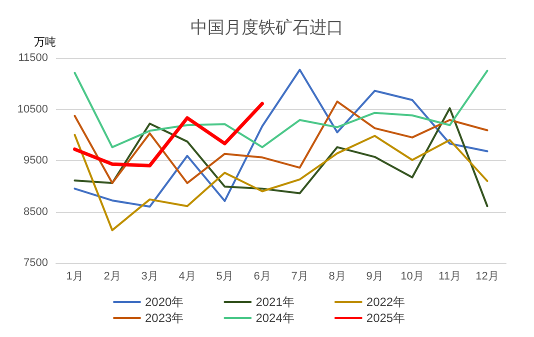 This screenshot has width=534, height=337. What do you see at coordinates (299, 276) in the screenshot?
I see `x-tick-label: 7月` at bounding box center [299, 276].